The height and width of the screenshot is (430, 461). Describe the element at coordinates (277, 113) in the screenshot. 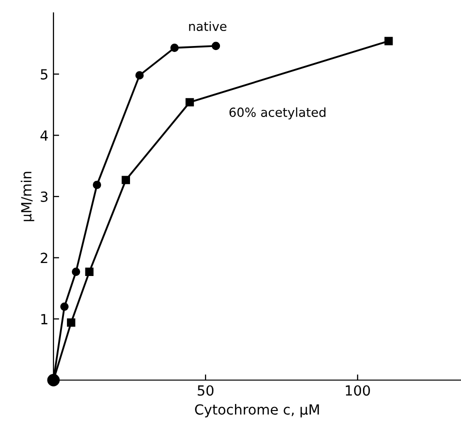

I see `series-label: 60% acetylated` at that location.